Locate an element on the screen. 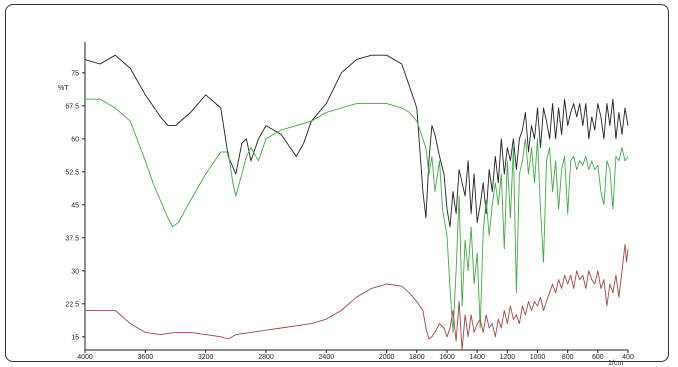  x-tick-label: 1400 is located at coordinates (477, 357).